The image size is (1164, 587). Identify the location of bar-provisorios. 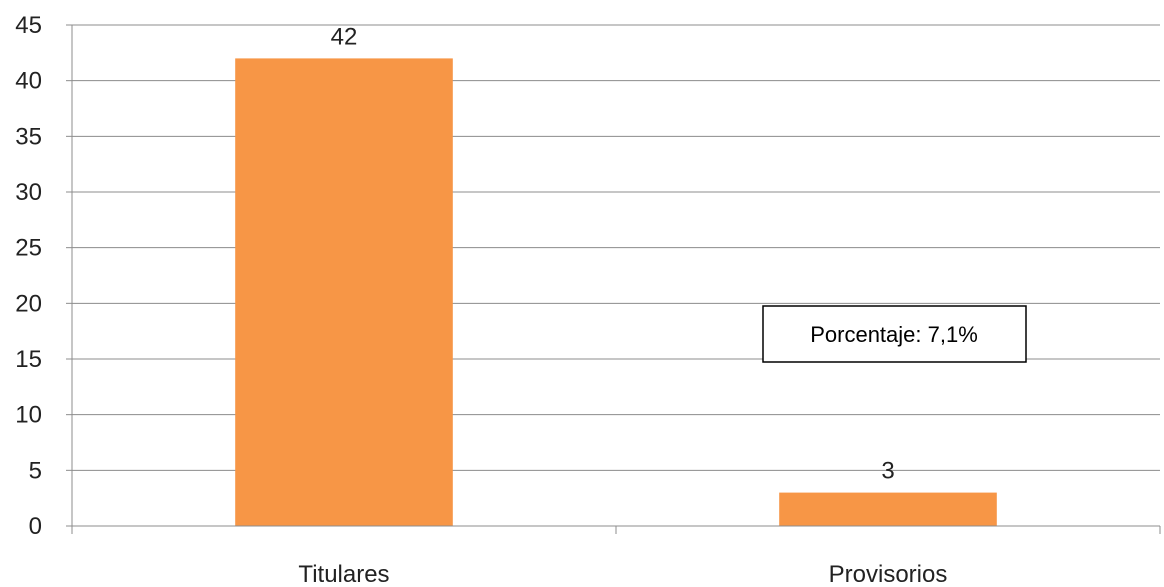
(888, 509).